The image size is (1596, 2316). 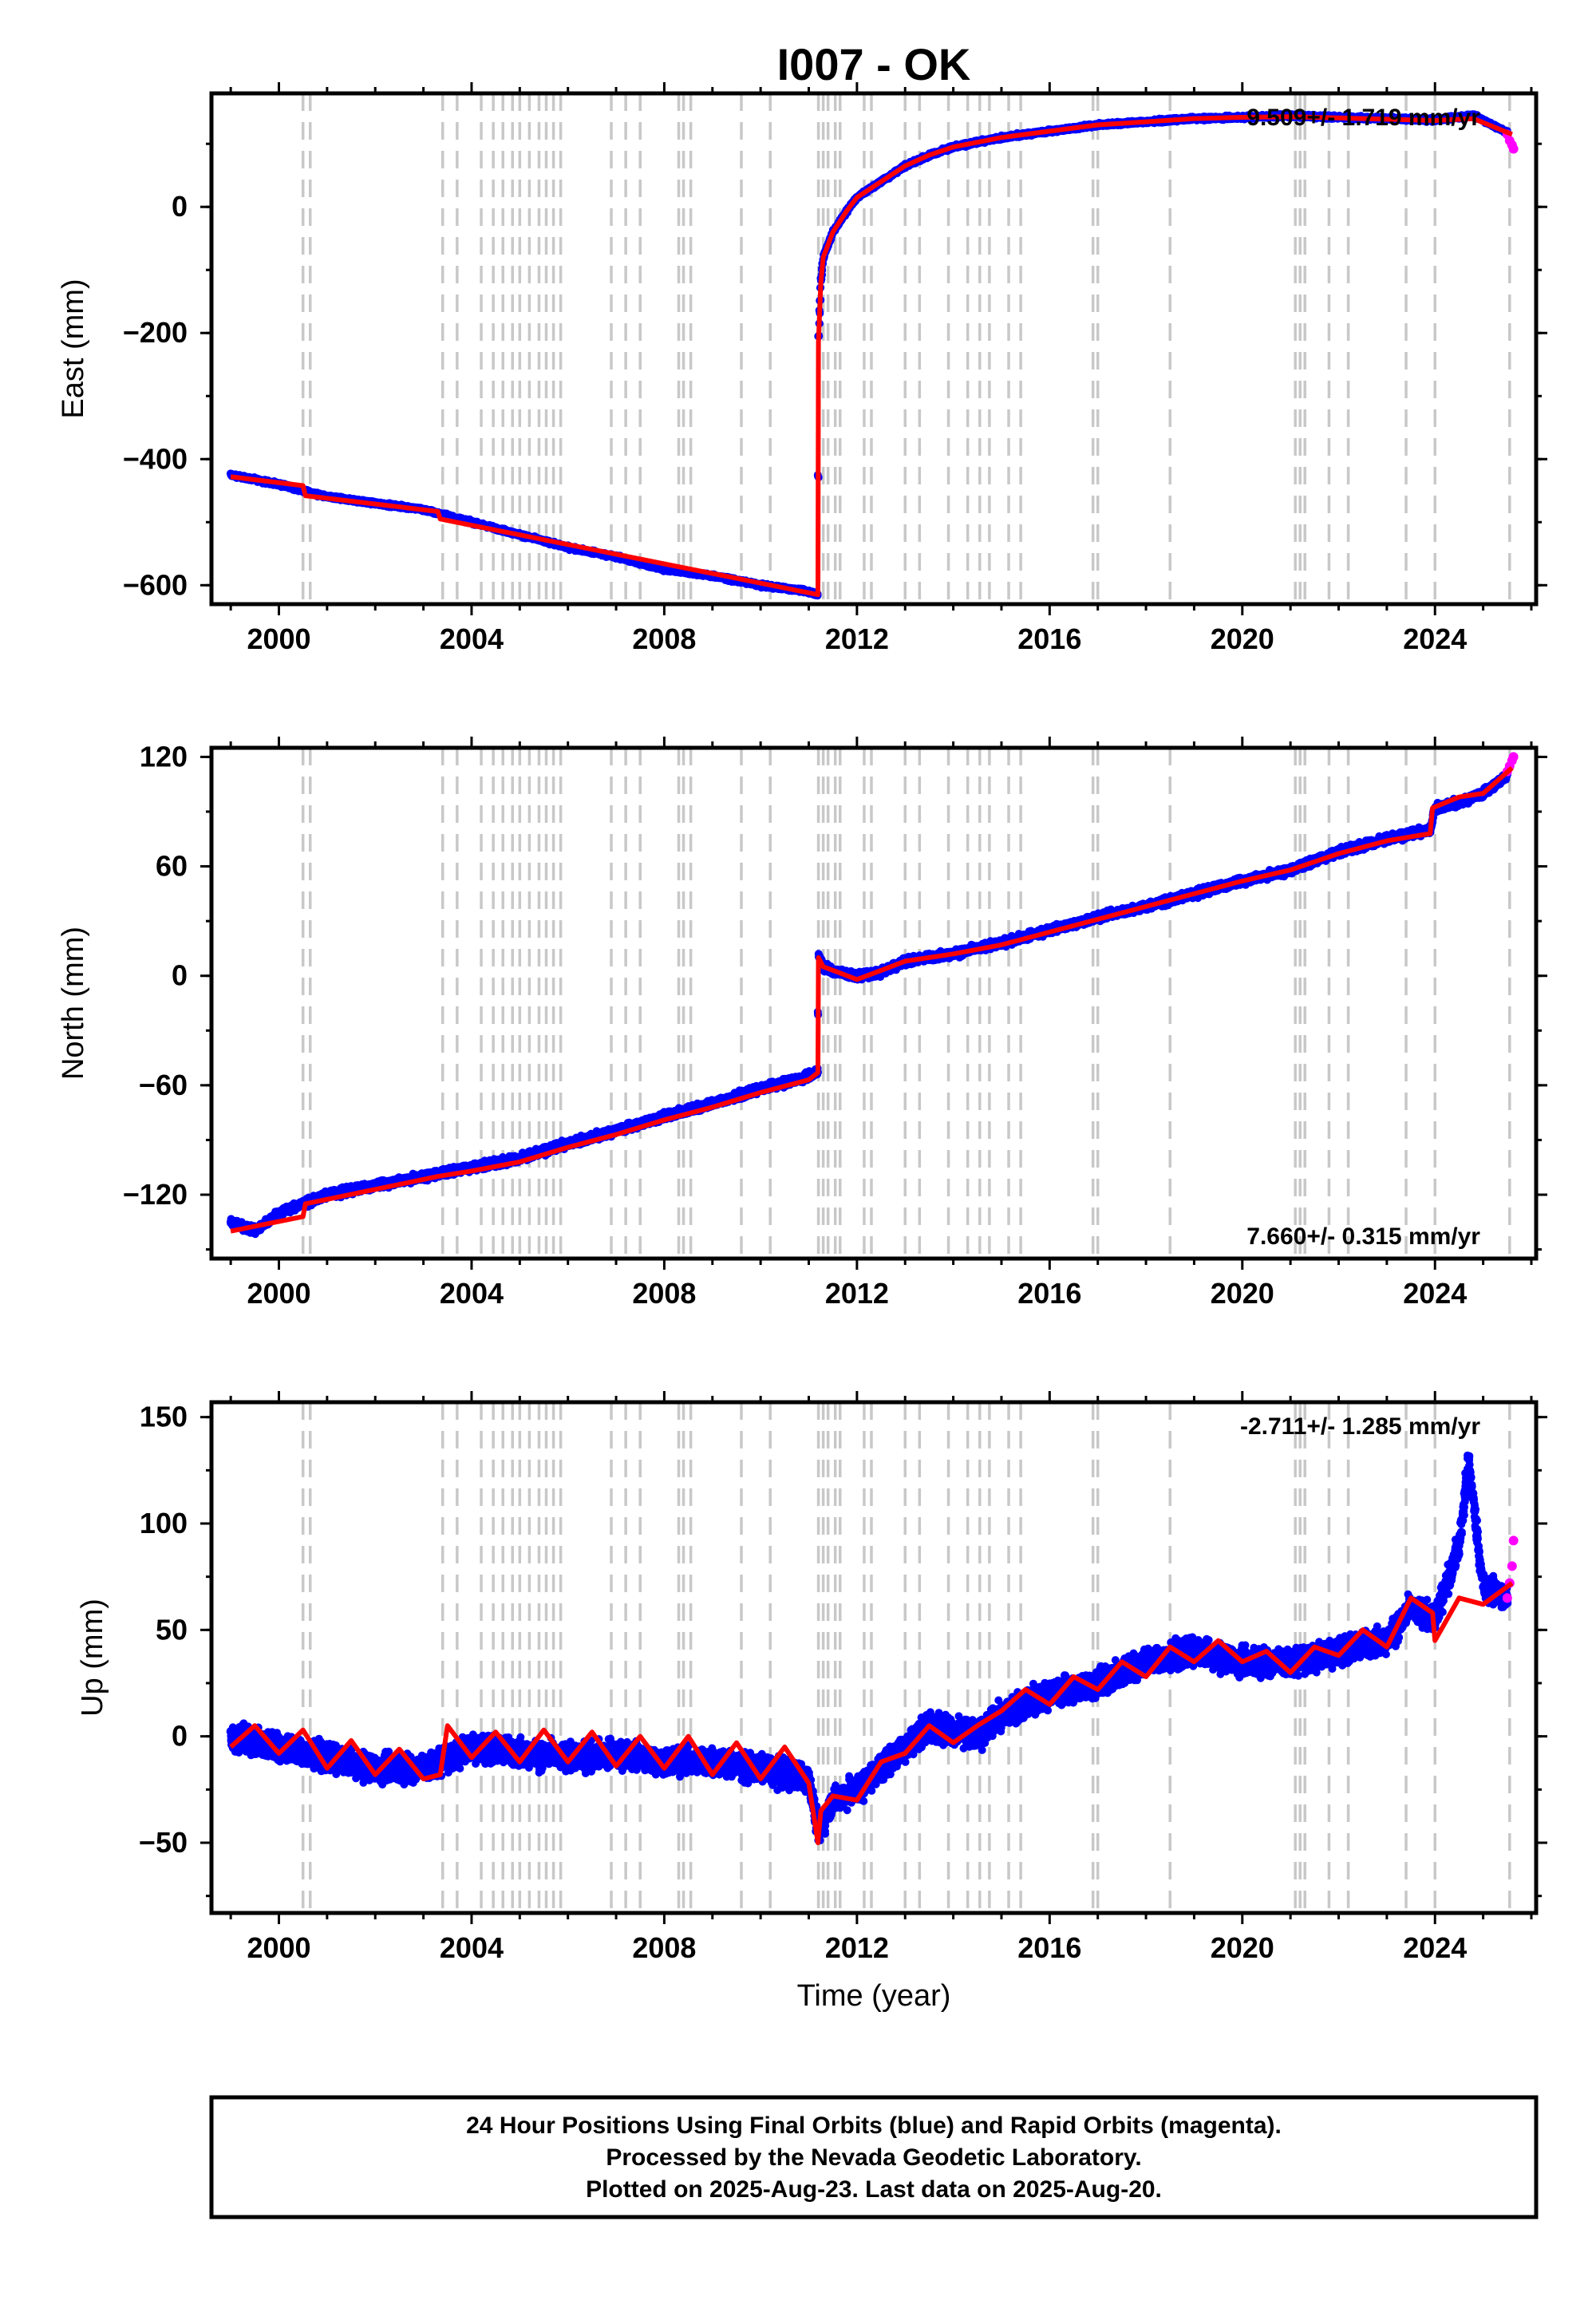 I want to click on rate-label: 9.509+/- 1.719 mm/yr, so click(x=1363, y=118).